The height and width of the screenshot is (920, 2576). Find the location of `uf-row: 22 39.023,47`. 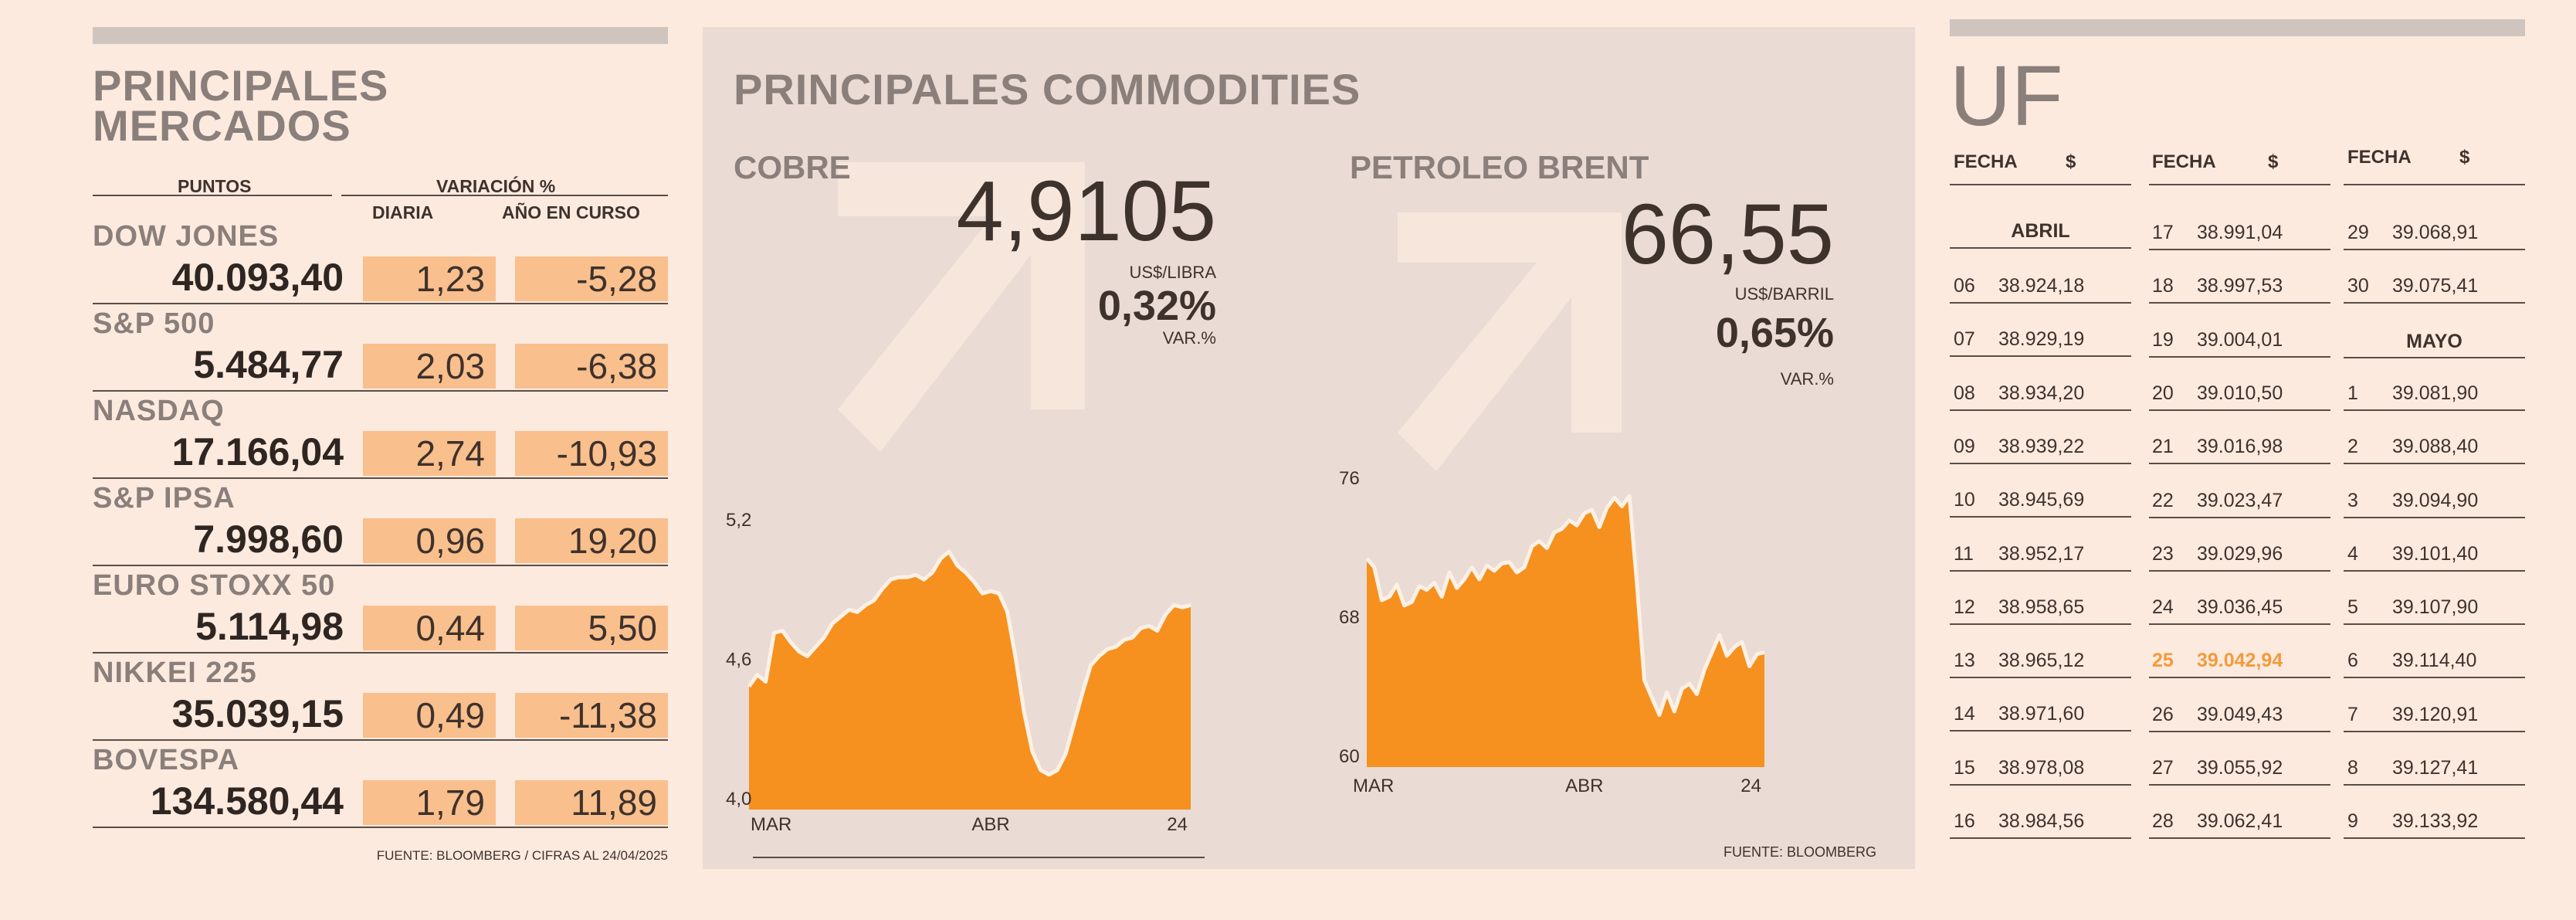

uf-row: 22 39.023,47 is located at coordinates (2217, 501).